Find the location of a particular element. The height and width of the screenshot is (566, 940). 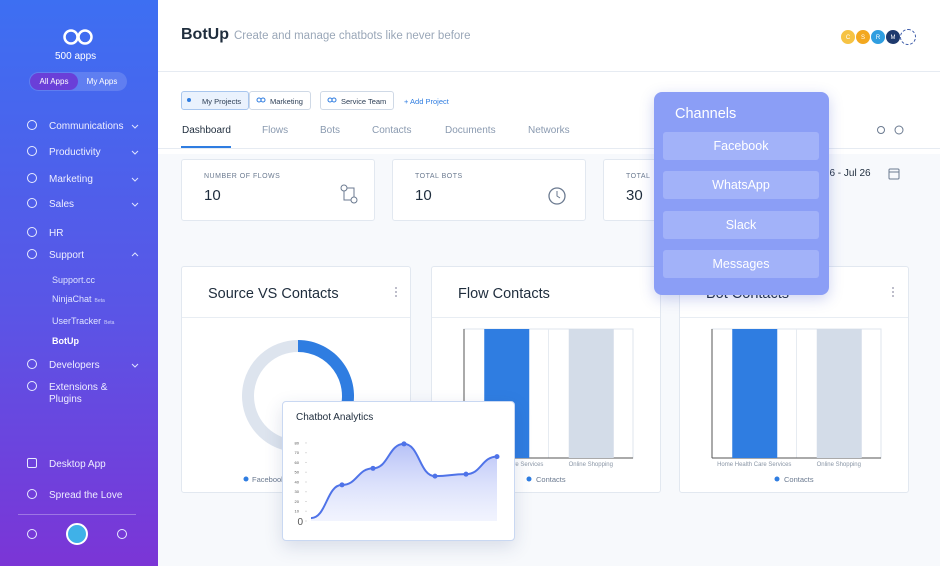

tab: Contacts is located at coordinates (392, 130).